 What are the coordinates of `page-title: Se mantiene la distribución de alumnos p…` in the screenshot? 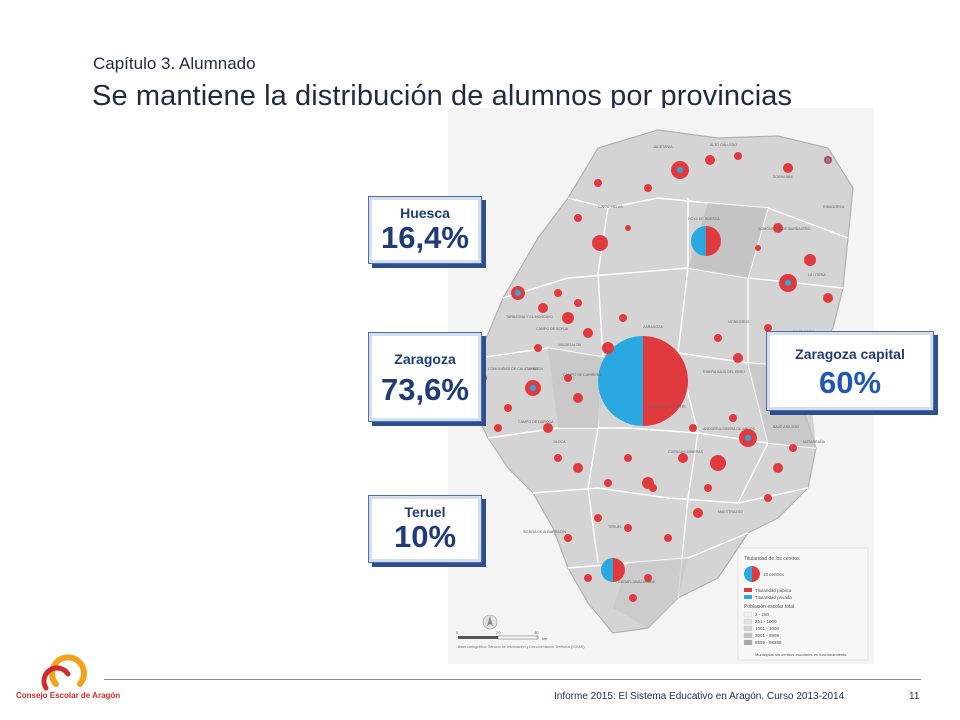 It's located at (442, 96).